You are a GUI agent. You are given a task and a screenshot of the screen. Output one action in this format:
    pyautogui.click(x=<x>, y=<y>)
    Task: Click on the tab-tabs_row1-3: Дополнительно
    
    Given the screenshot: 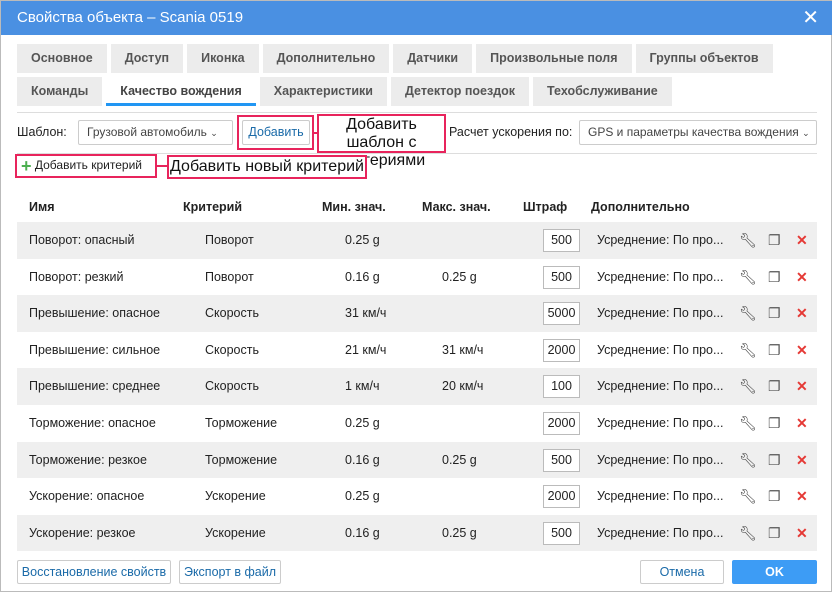 What is the action you would take?
    pyautogui.click(x=326, y=58)
    